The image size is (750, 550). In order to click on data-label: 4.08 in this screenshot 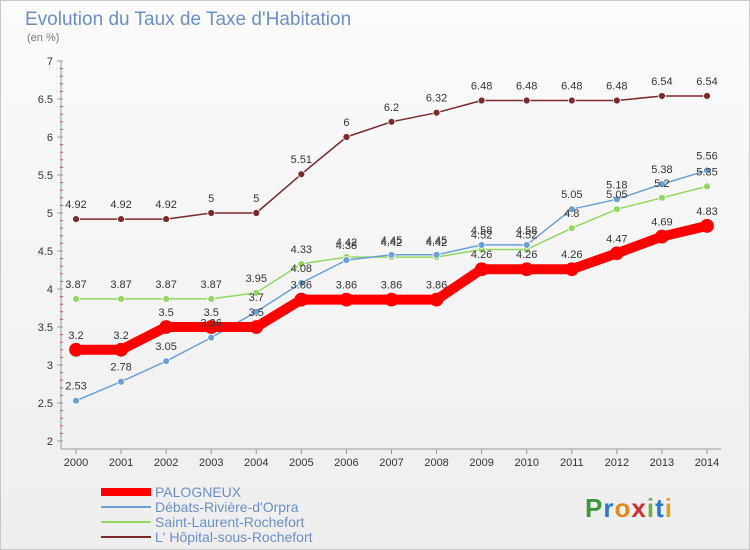, I will do `click(301, 269)`.